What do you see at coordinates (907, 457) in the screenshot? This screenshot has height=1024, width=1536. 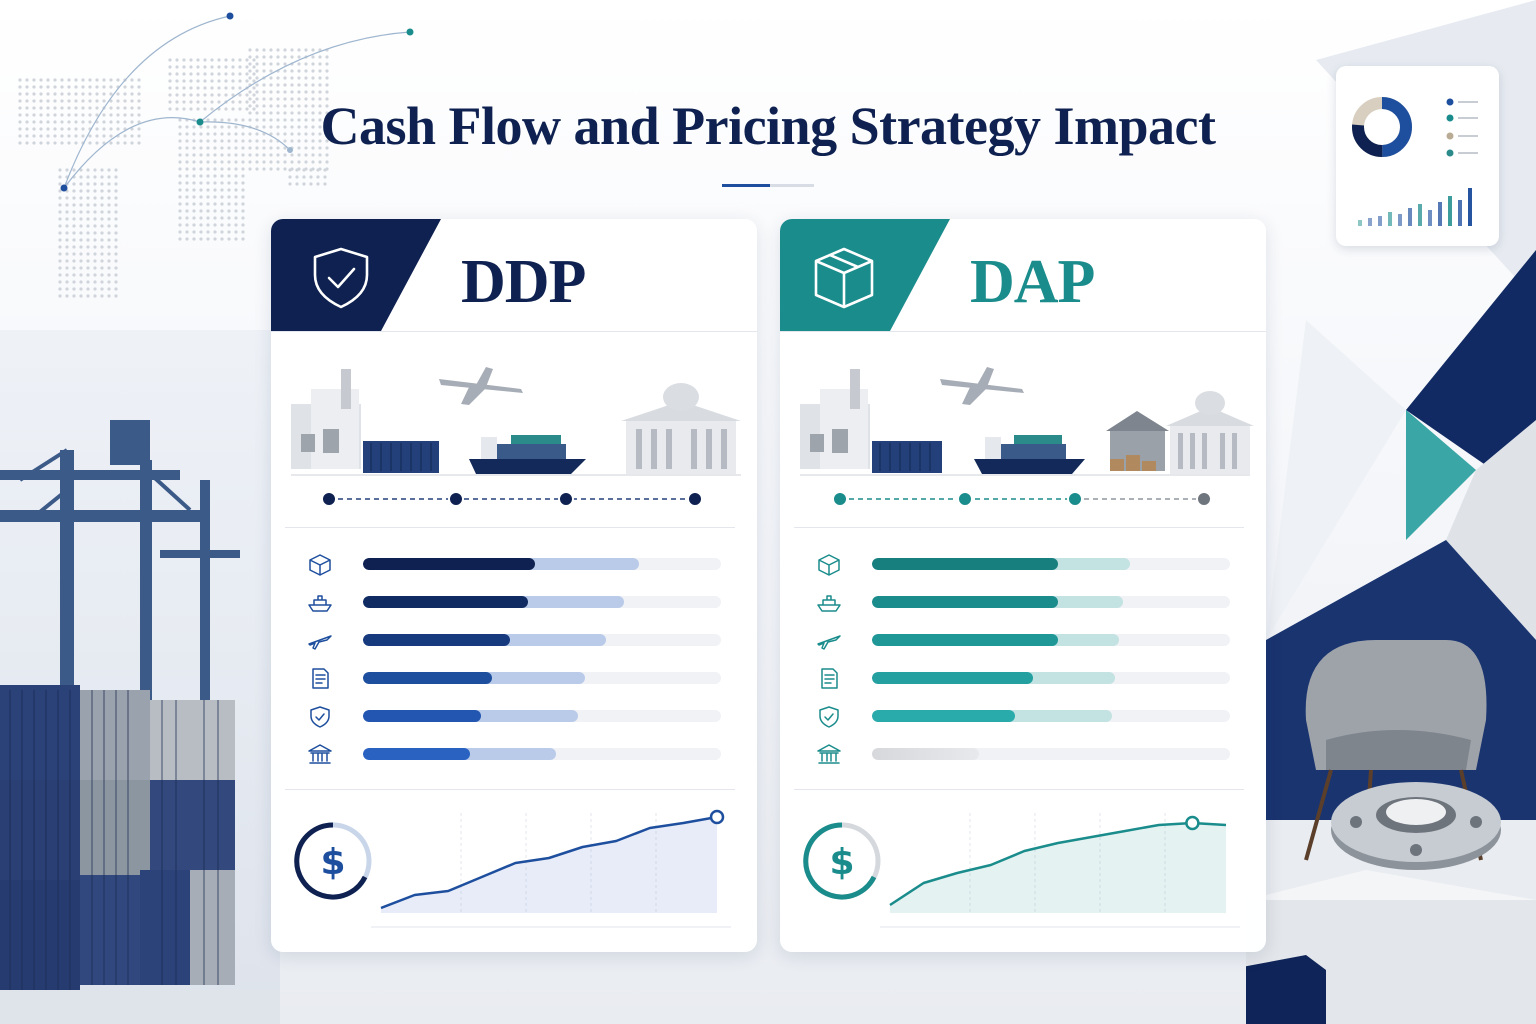 I see `container-icon` at bounding box center [907, 457].